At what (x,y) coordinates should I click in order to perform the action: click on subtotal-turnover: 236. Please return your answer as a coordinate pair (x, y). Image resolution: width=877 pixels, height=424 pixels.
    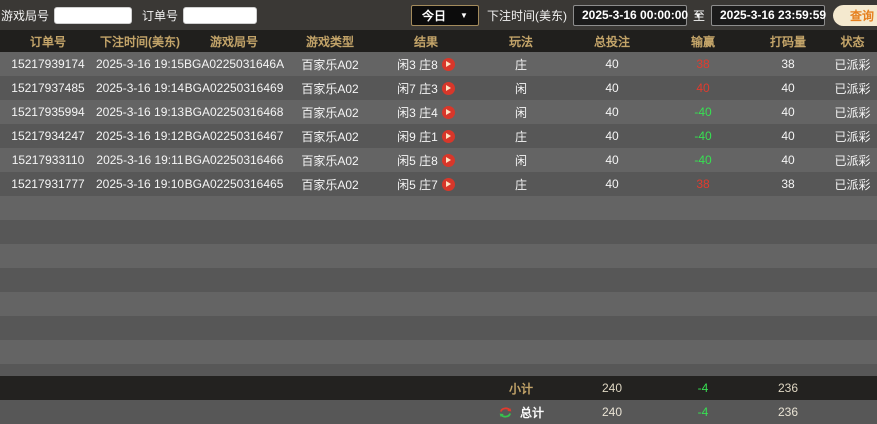
    Looking at the image, I should click on (788, 388).